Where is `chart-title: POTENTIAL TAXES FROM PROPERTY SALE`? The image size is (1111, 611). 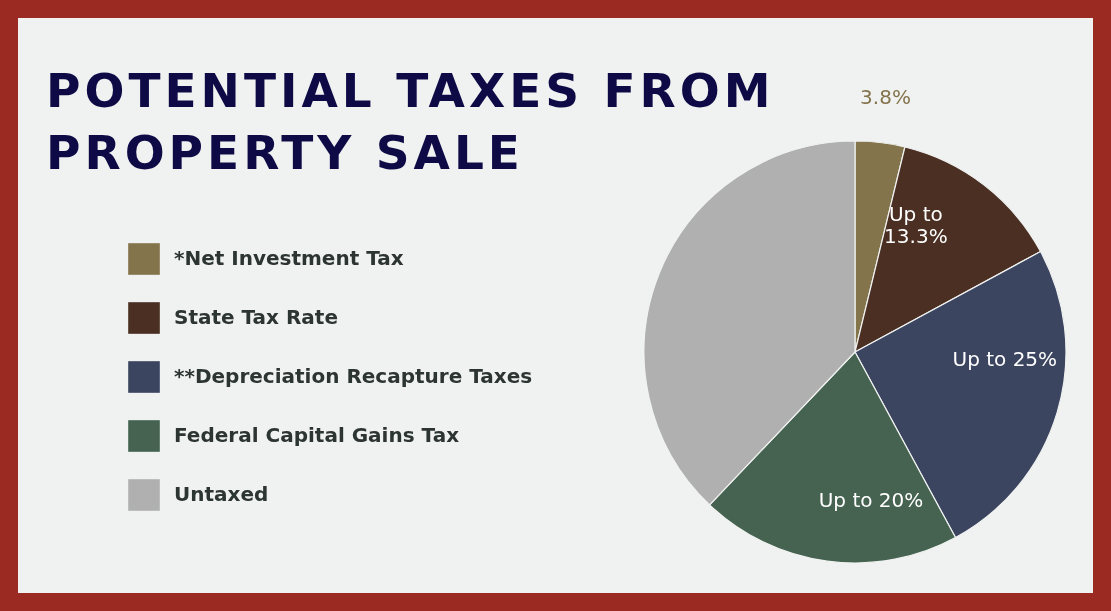 chart-title: POTENTIAL TAXES FROM PROPERTY SALE is located at coordinates (411, 122).